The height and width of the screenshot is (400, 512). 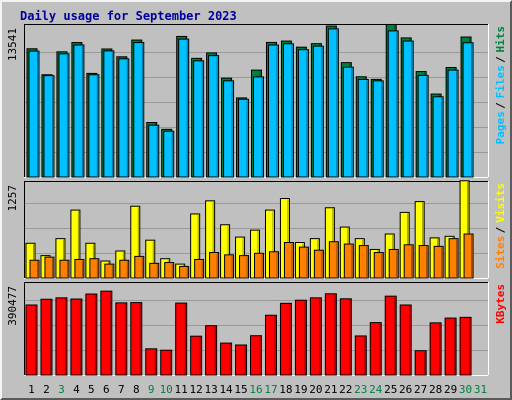 I want to click on x-tick-label: 22, so click(x=345, y=389).